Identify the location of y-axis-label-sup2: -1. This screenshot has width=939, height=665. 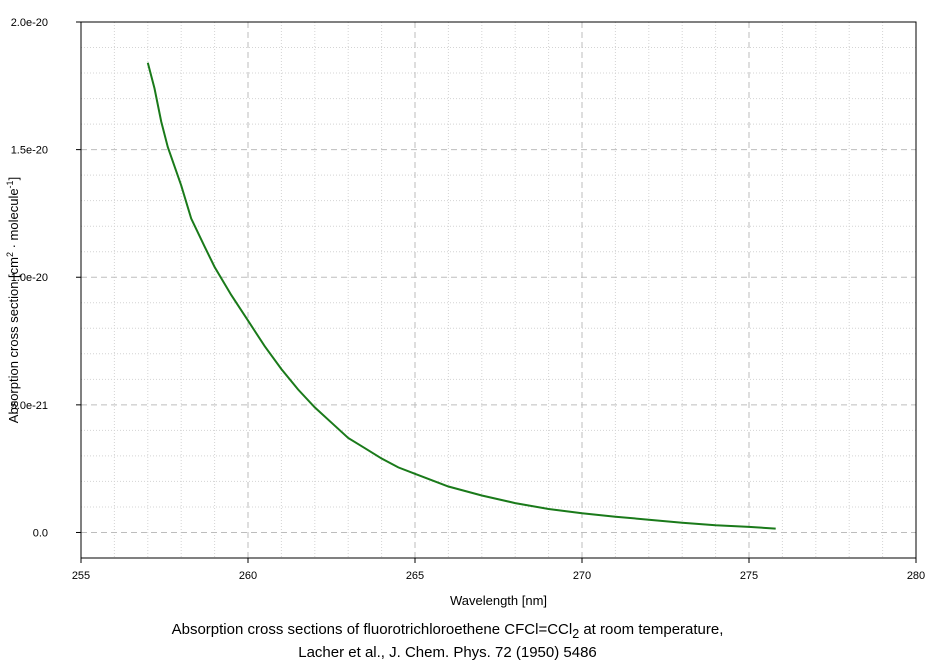
(10, 184).